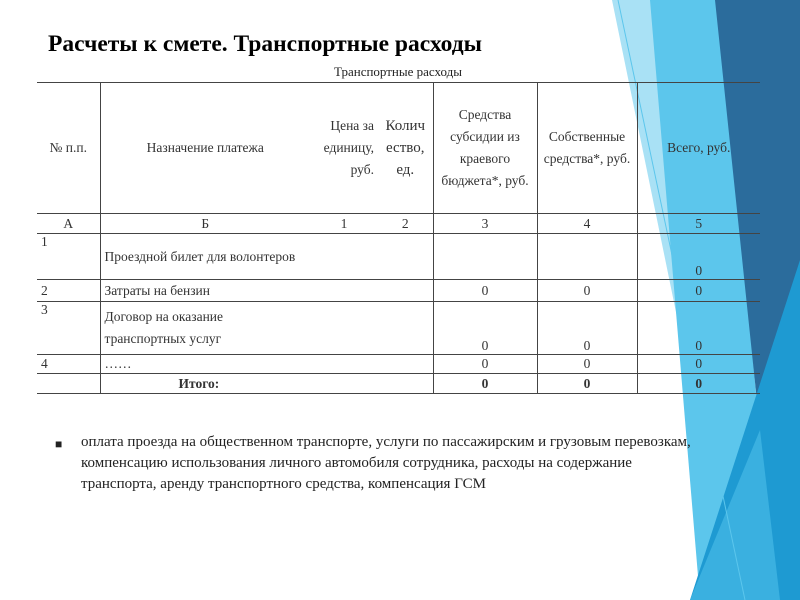 The width and height of the screenshot is (800, 600). I want to click on total-row: Итого: 0 0 0, so click(398, 383).